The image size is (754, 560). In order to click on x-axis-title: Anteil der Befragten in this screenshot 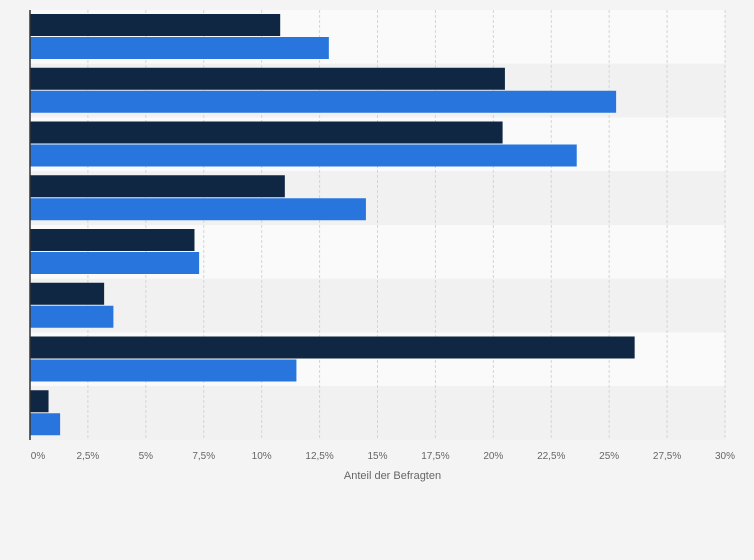, I will do `click(392, 476)`.